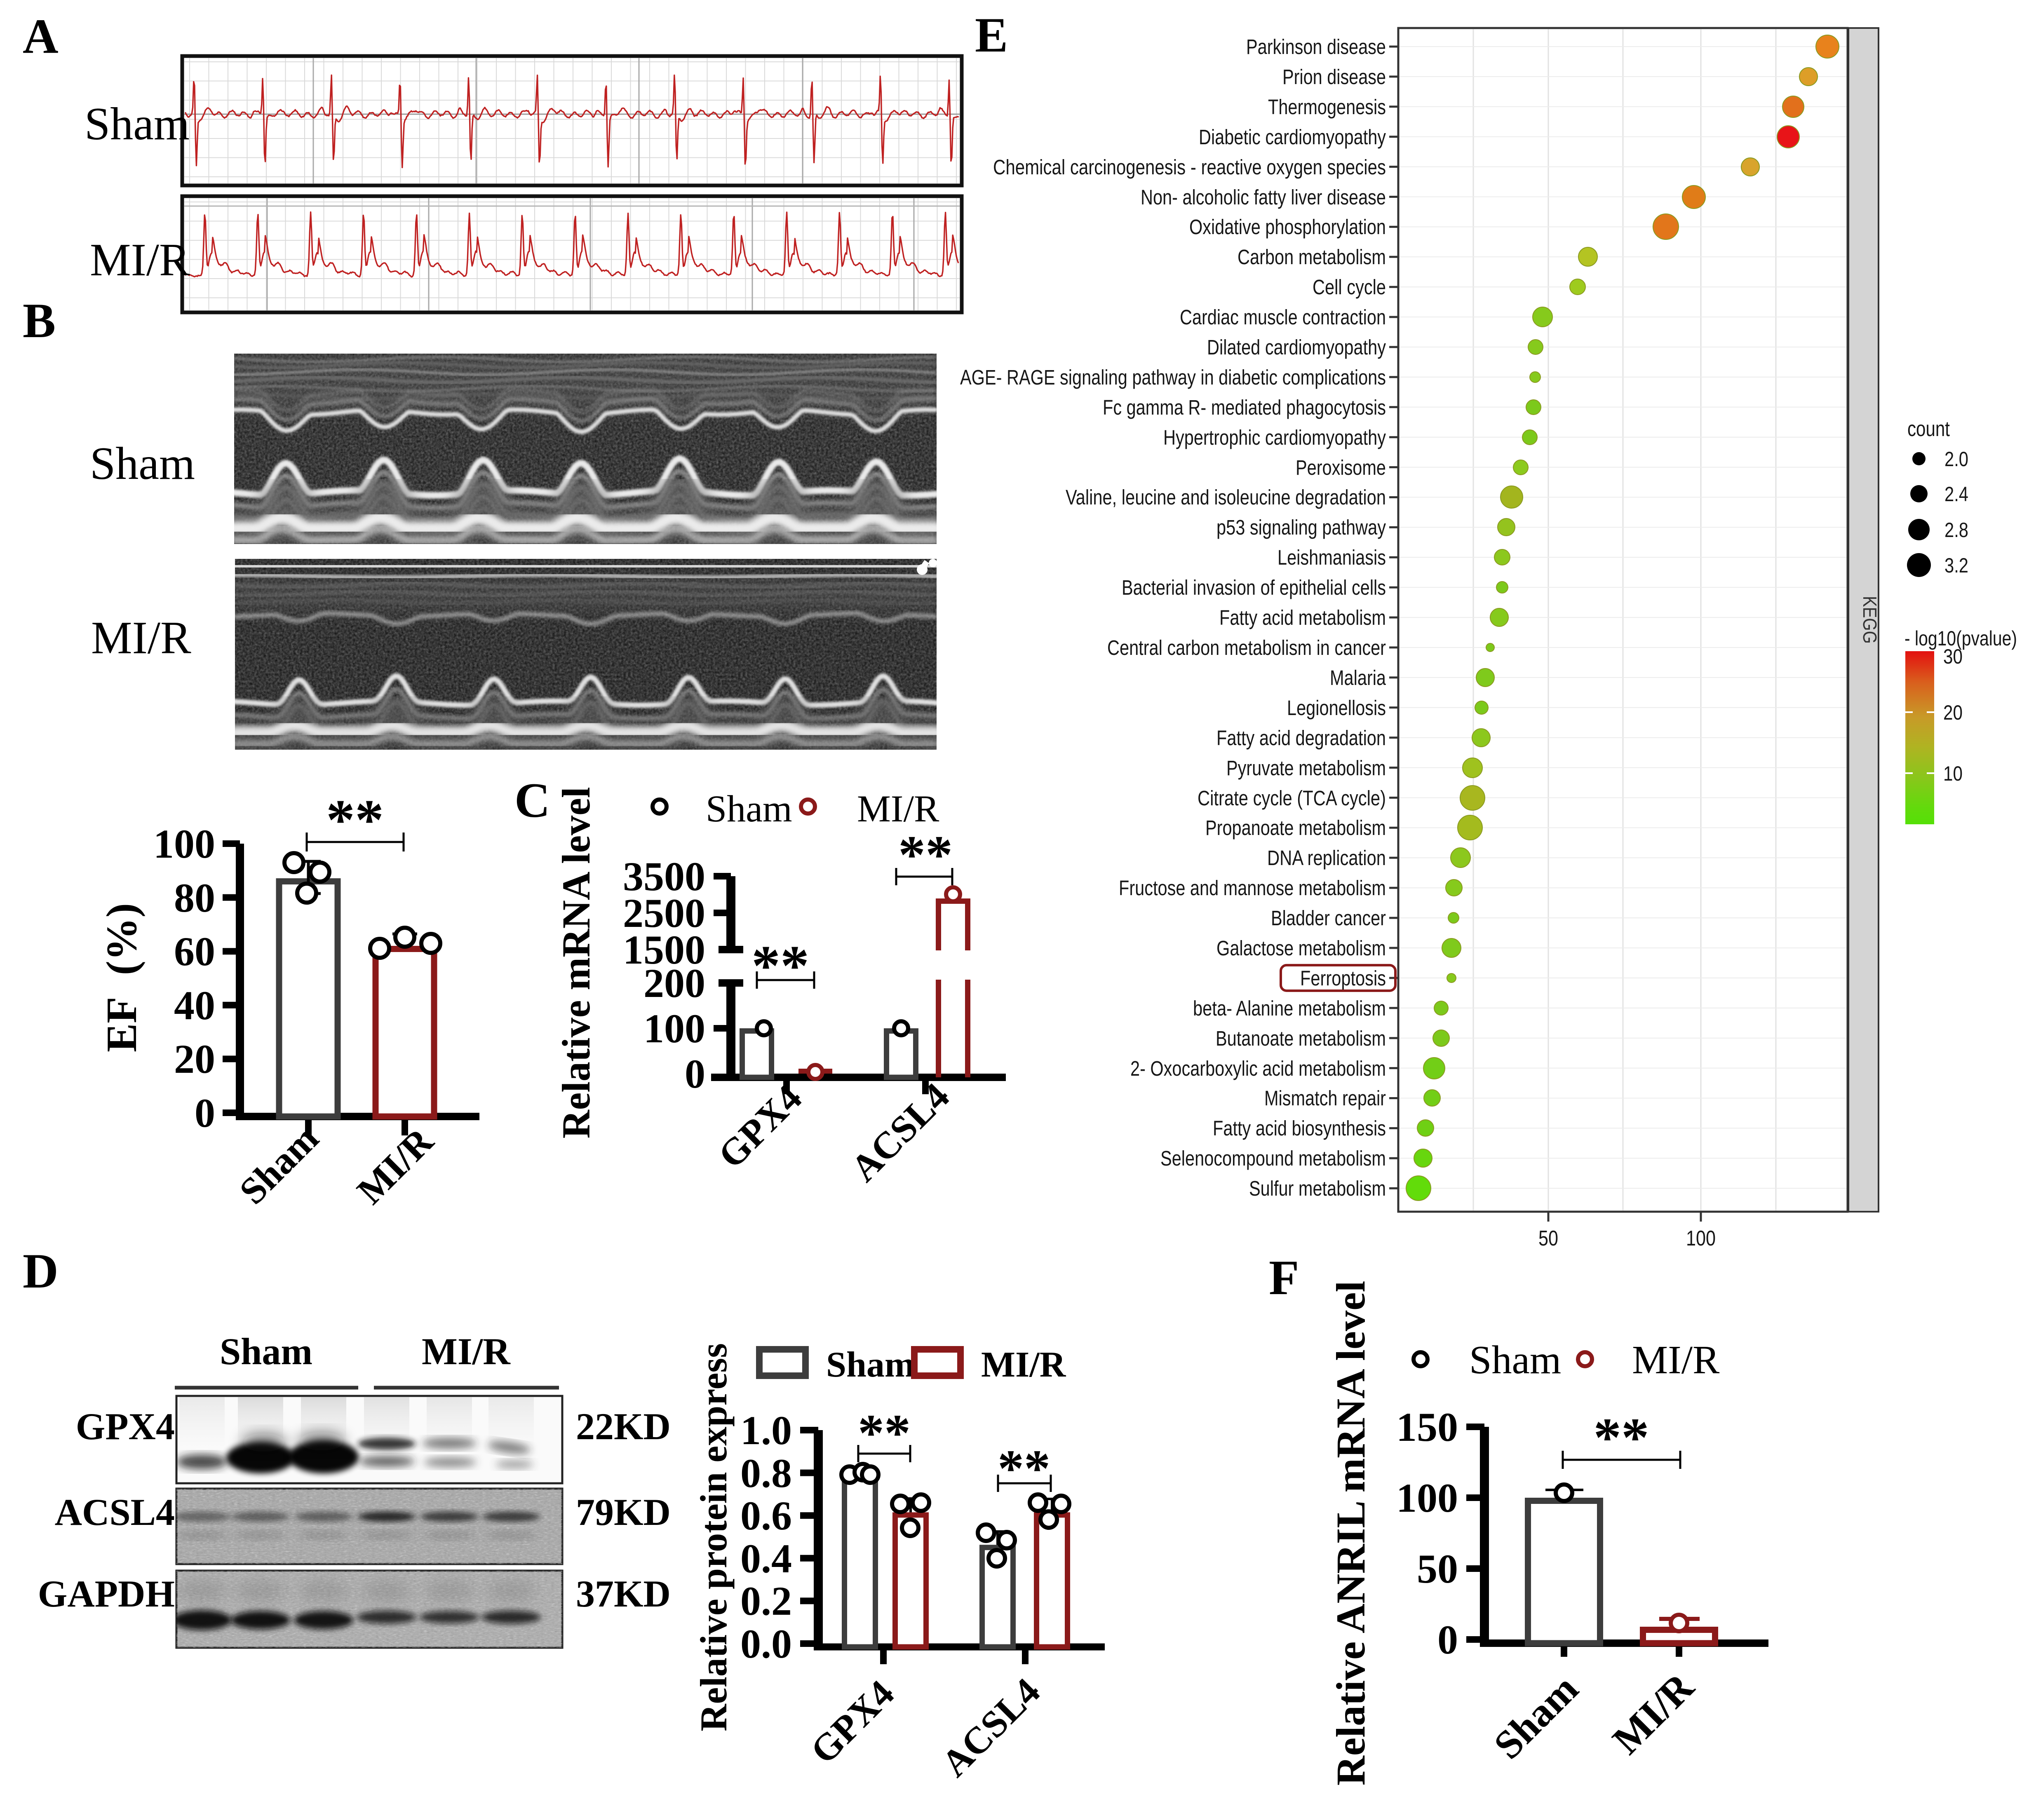 Image resolution: width=2043 pixels, height=1820 pixels. Describe the element at coordinates (107, 1594) in the screenshot. I see `svg-text: GAPDH` at that location.